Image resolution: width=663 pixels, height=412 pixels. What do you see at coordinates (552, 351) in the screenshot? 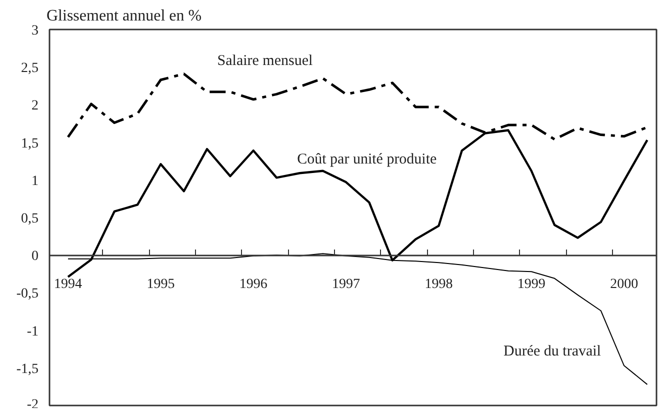
I see `series-label: Durée du travail` at bounding box center [552, 351].